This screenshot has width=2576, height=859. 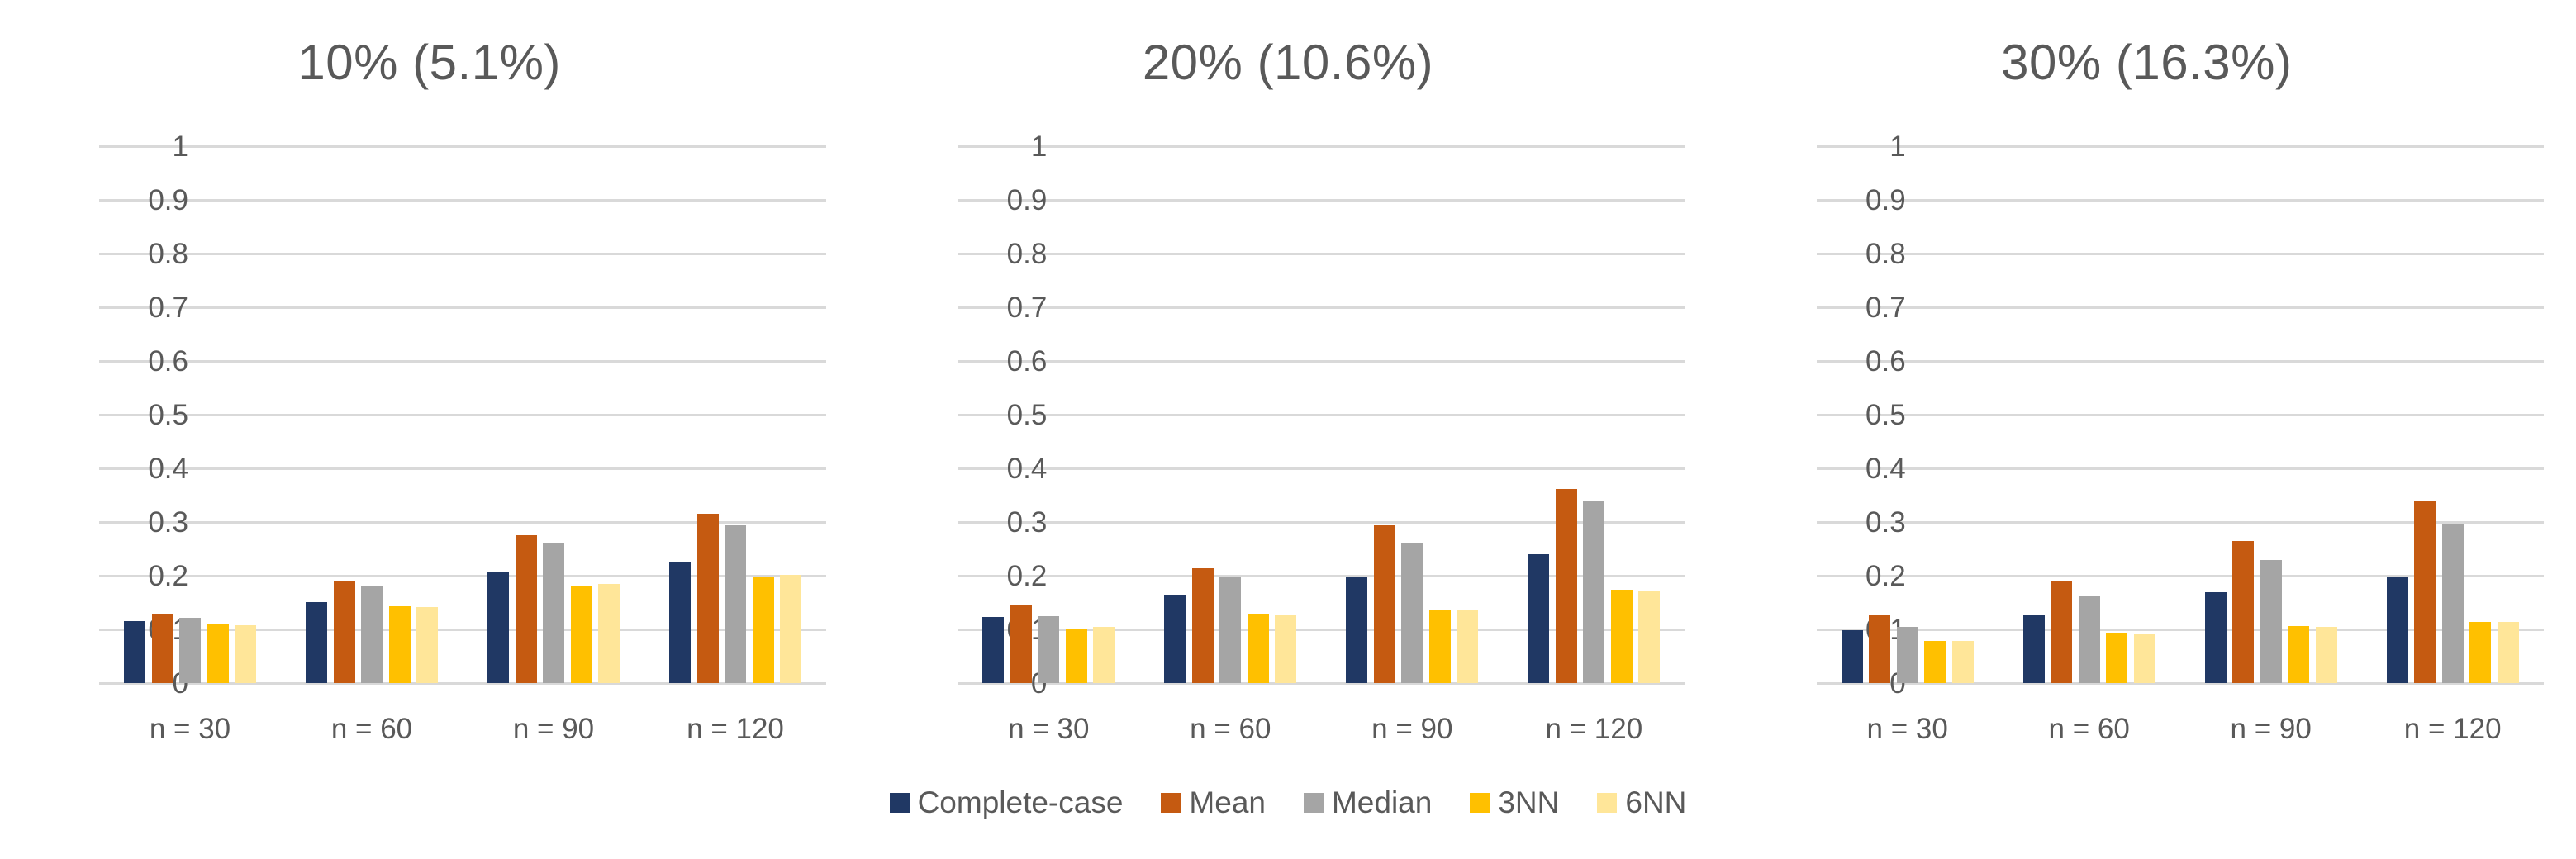 What do you see at coordinates (429, 62) in the screenshot?
I see `chart-title: 10% (5.1%)` at bounding box center [429, 62].